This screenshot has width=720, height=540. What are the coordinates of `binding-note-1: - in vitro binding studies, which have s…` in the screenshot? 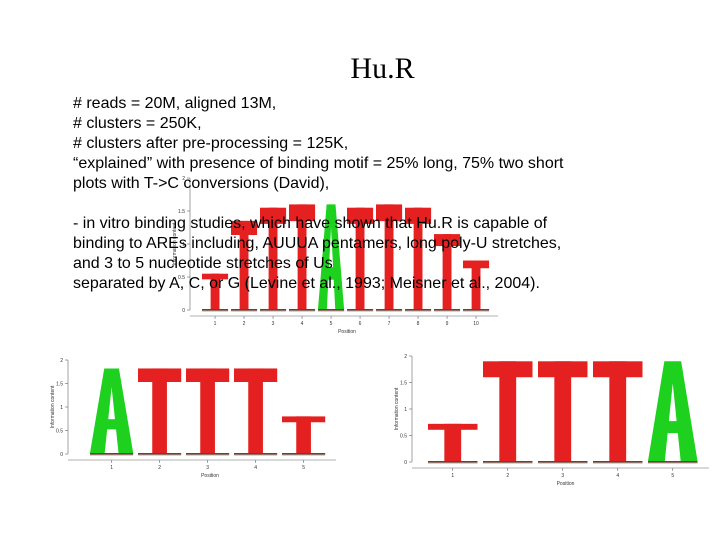 It's located at (310, 223).